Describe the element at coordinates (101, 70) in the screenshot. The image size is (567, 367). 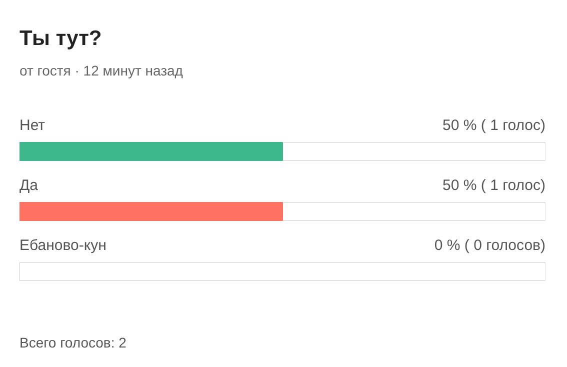
I see `chart-subtitle: от гостя · 12 минут назад` at that location.